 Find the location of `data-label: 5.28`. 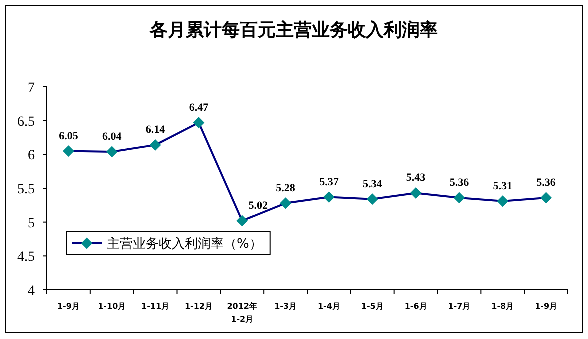

data-label: 5.28 is located at coordinates (286, 188).